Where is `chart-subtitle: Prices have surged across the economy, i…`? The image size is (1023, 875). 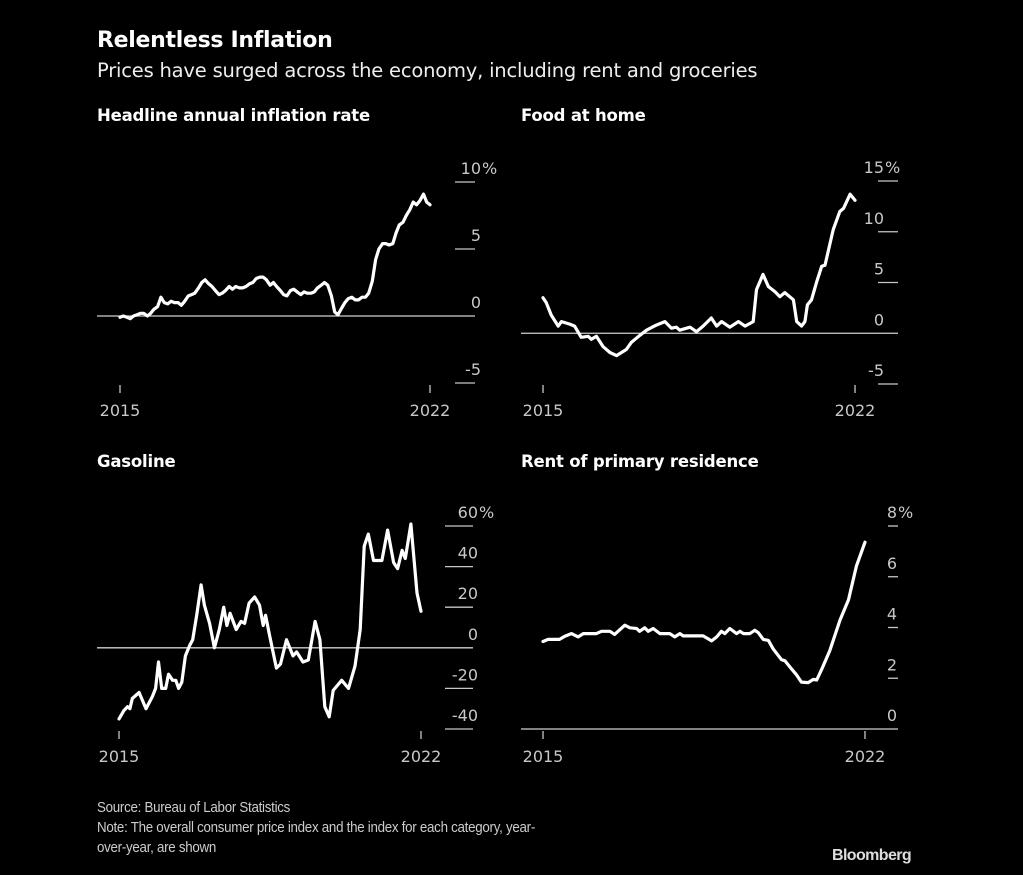
chart-subtitle: Prices have surged across the economy, i… is located at coordinates (427, 70).